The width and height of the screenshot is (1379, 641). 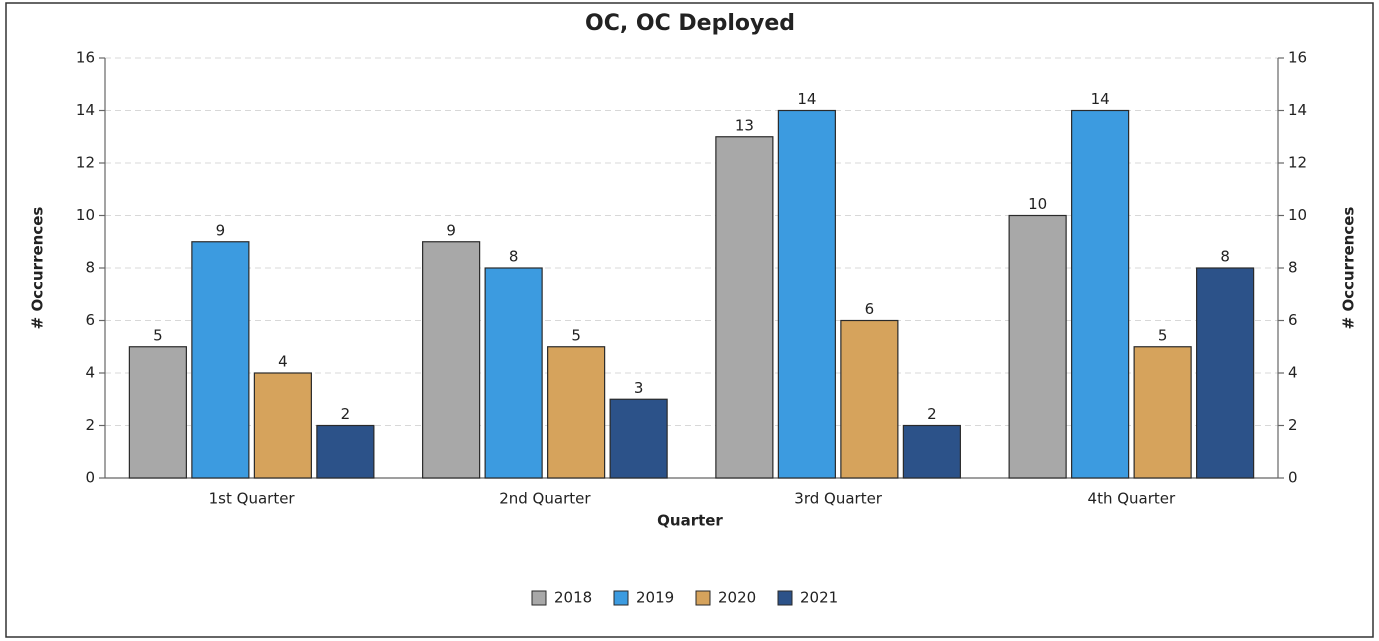 I want to click on legend-label: 2021, so click(x=819, y=598).